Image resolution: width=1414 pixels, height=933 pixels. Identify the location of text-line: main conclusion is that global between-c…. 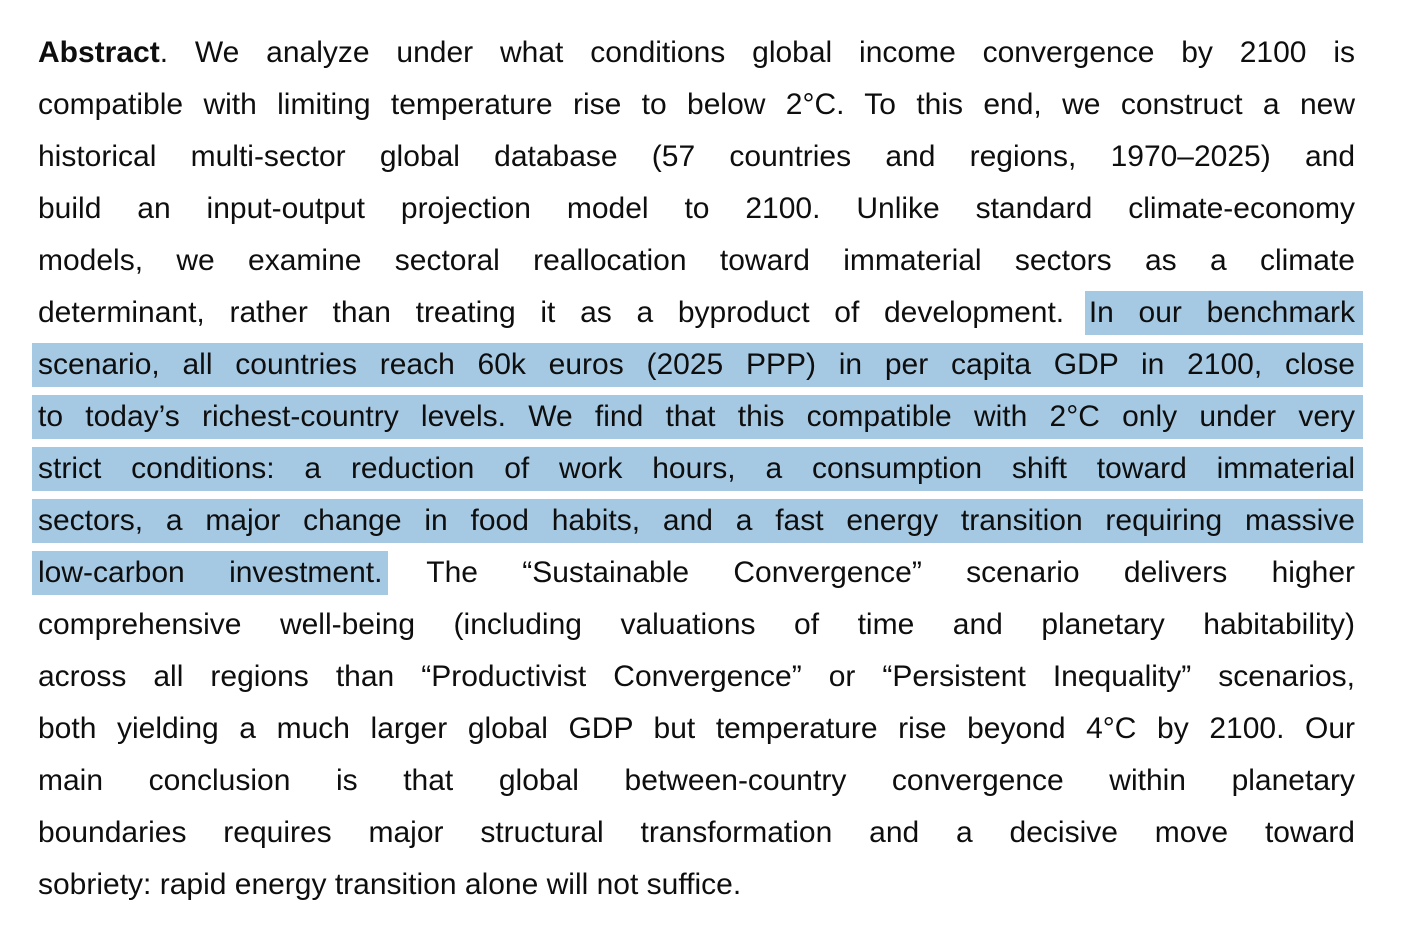
(696, 781).